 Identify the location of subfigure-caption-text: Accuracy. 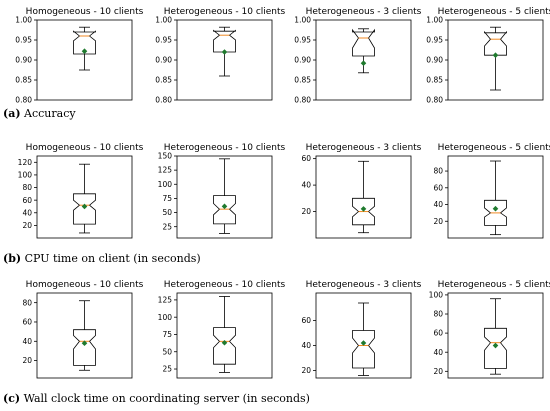
(49, 113).